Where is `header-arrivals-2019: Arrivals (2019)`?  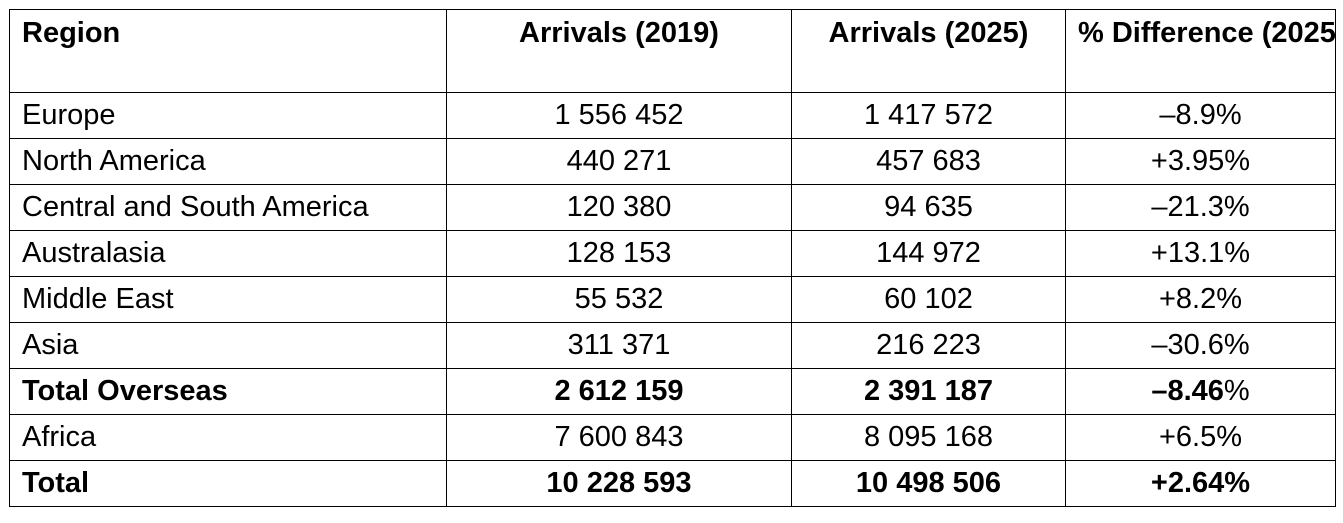 header-arrivals-2019: Arrivals (2019) is located at coordinates (619, 51).